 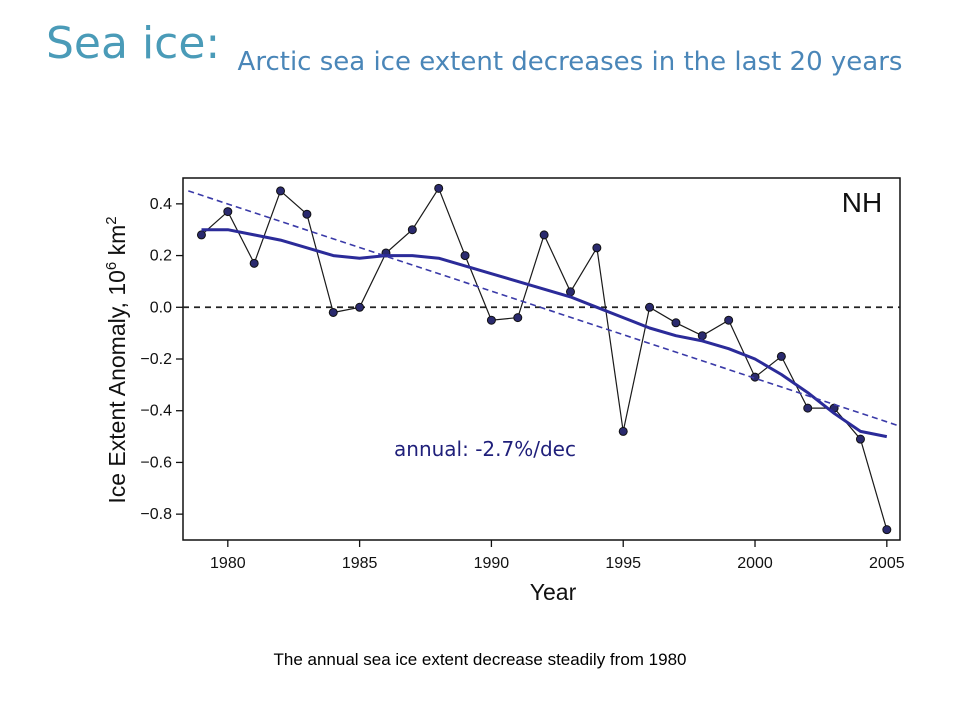 I want to click on x-tick-label: 1985, so click(x=360, y=563).